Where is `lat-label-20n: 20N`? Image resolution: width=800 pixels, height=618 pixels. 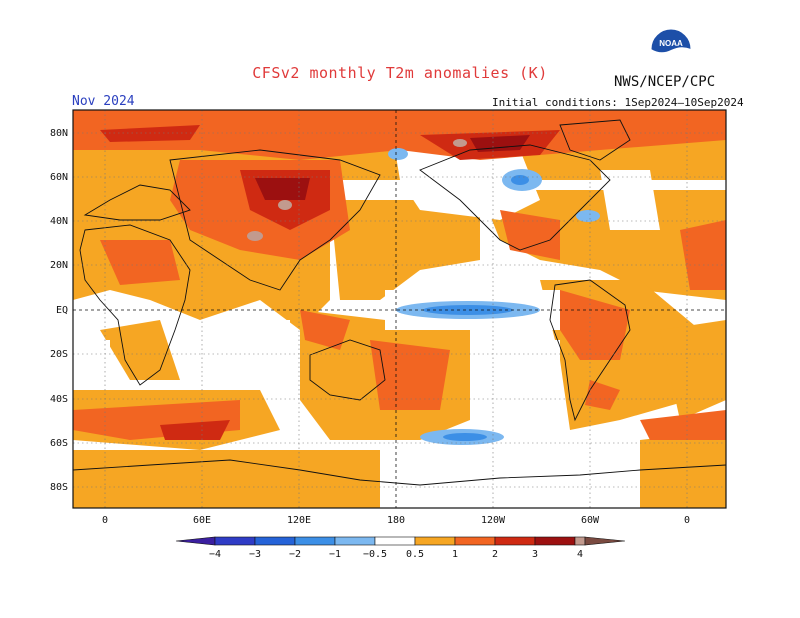 lat-label-20n: 20N is located at coordinates (59, 265).